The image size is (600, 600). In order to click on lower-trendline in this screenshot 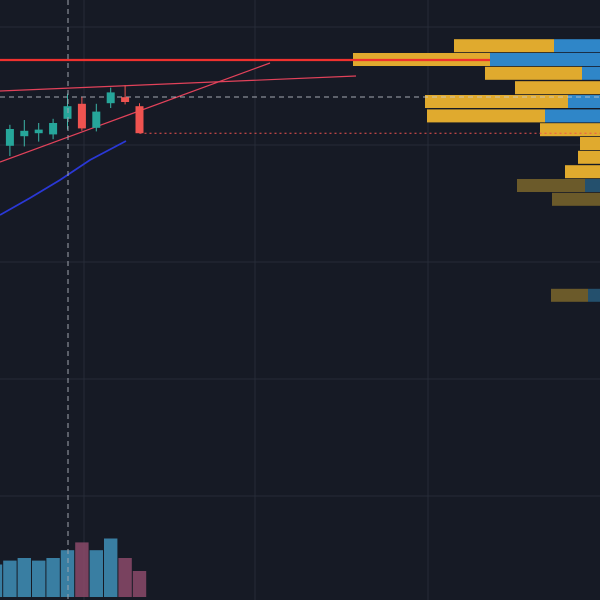, I will do `click(135, 112)`.